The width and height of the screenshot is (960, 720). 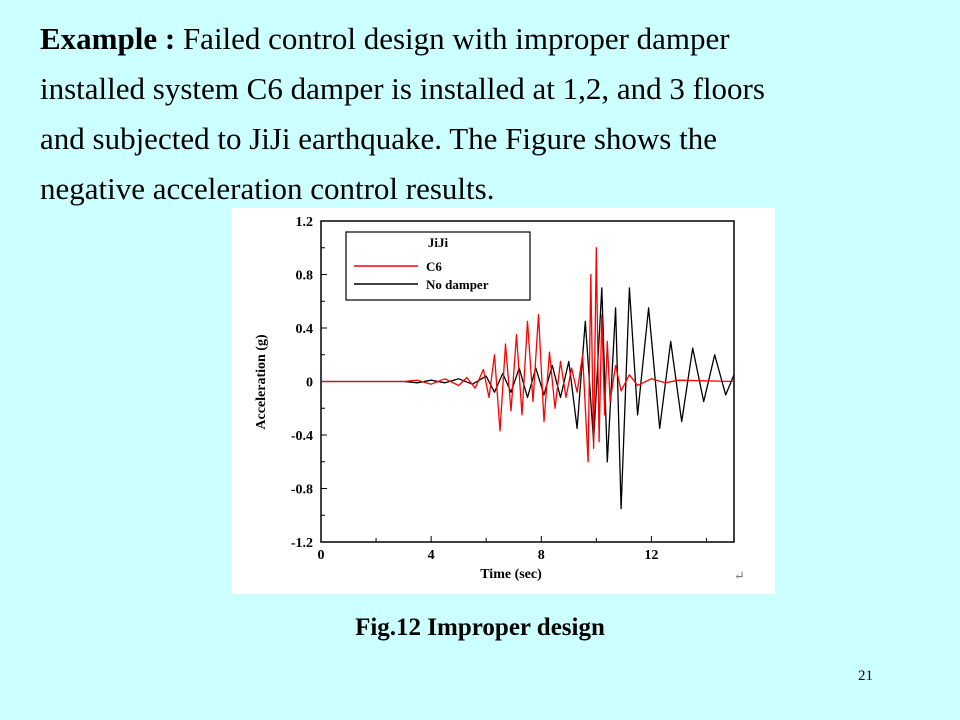 What do you see at coordinates (305, 329) in the screenshot?
I see `y-tick-label: 0.4` at bounding box center [305, 329].